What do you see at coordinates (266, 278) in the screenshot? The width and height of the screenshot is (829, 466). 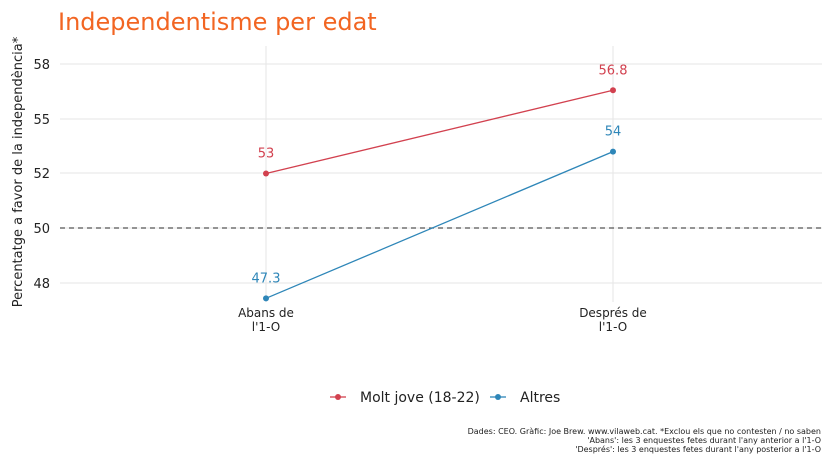 I see `data-label: 47.3` at bounding box center [266, 278].